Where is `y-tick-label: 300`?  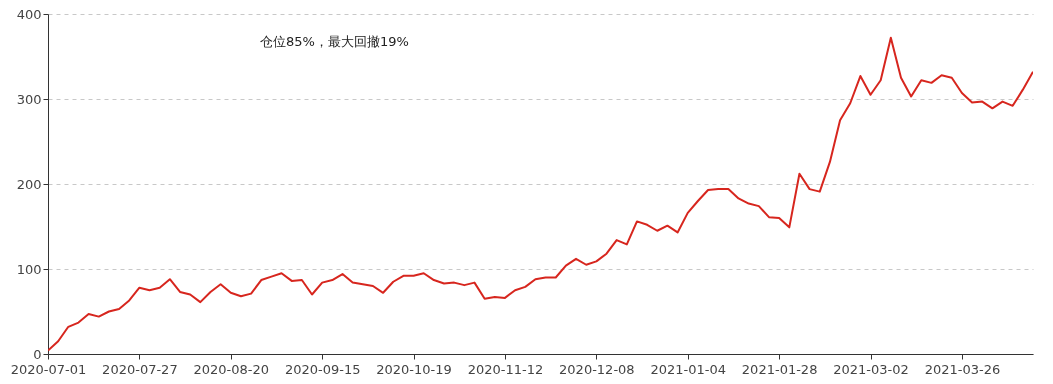
y-tick-label: 300 is located at coordinates (29, 99).